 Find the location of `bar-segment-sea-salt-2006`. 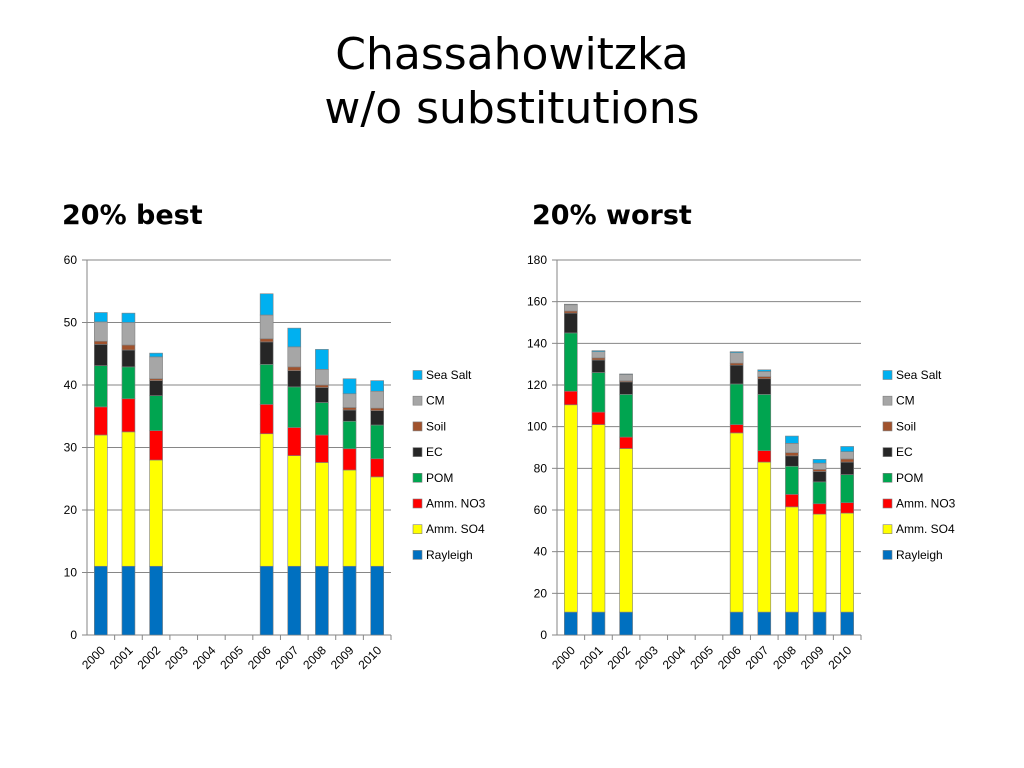

bar-segment-sea-salt-2006 is located at coordinates (736, 352).